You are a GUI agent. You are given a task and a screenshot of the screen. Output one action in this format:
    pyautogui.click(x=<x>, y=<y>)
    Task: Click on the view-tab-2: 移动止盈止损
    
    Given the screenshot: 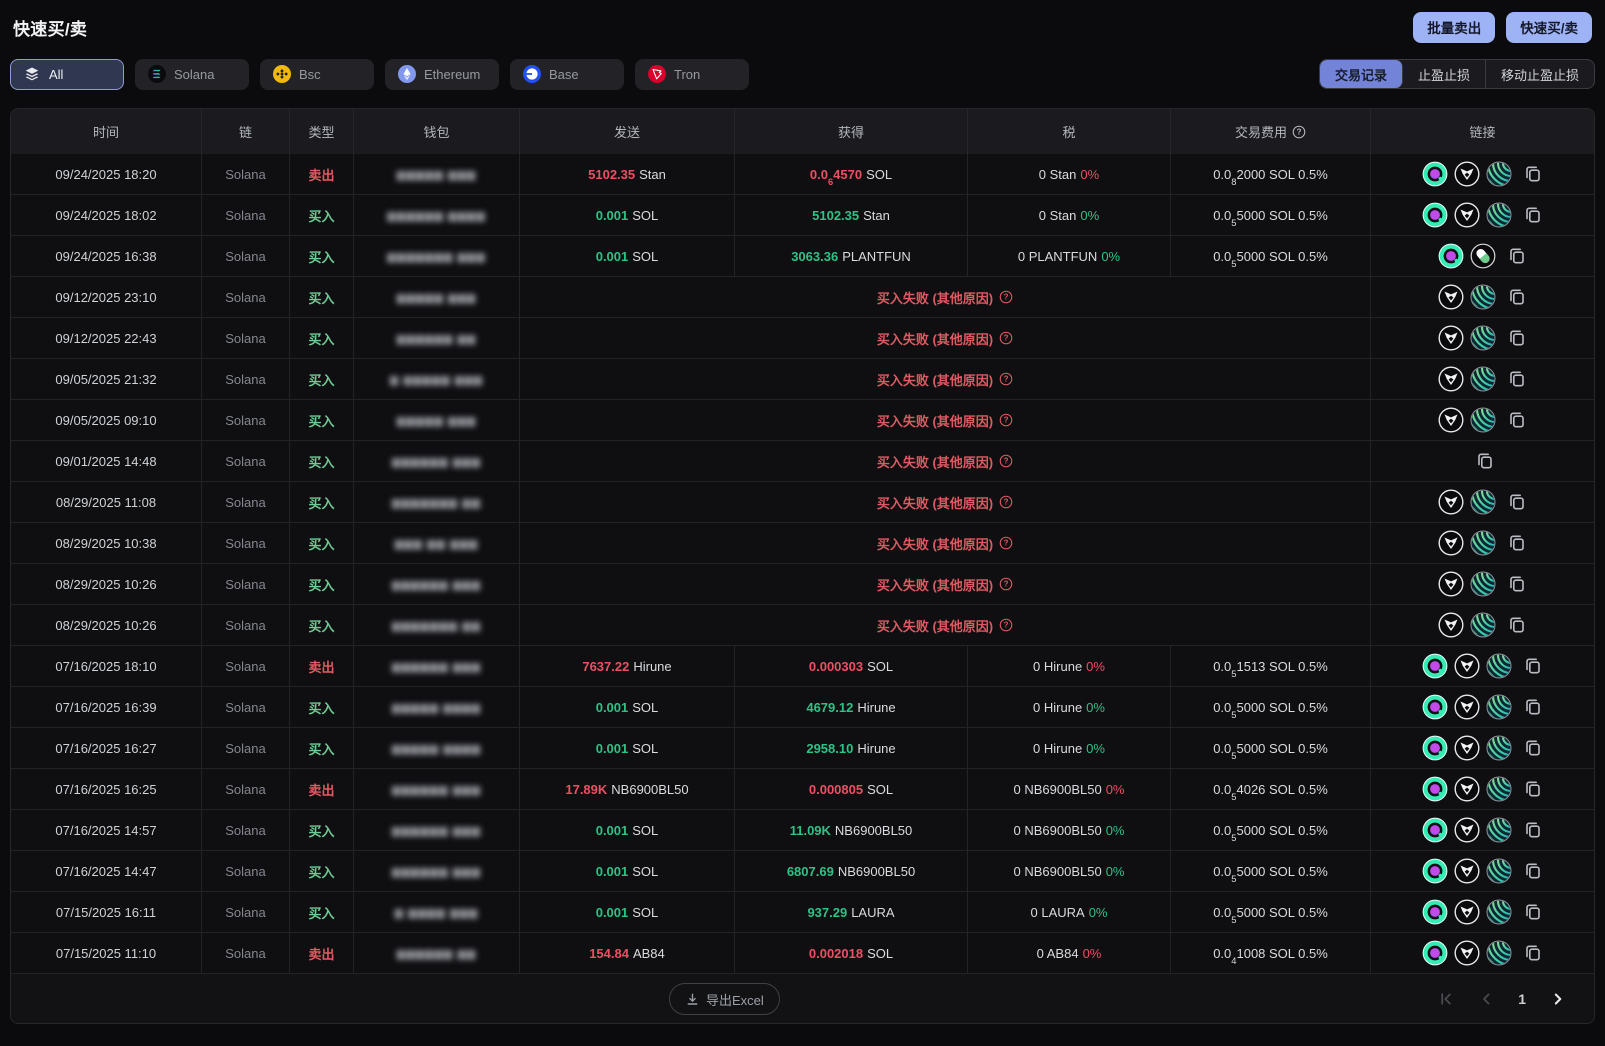 What is the action you would take?
    pyautogui.click(x=1540, y=74)
    